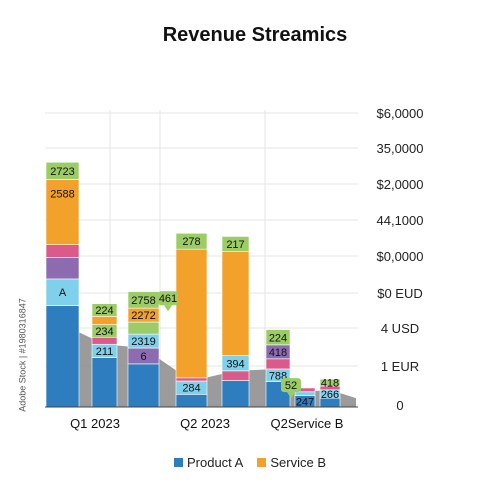 This screenshot has height=500, width=500. What do you see at coordinates (62, 194) in the screenshot?
I see `data-label: 2588` at bounding box center [62, 194].